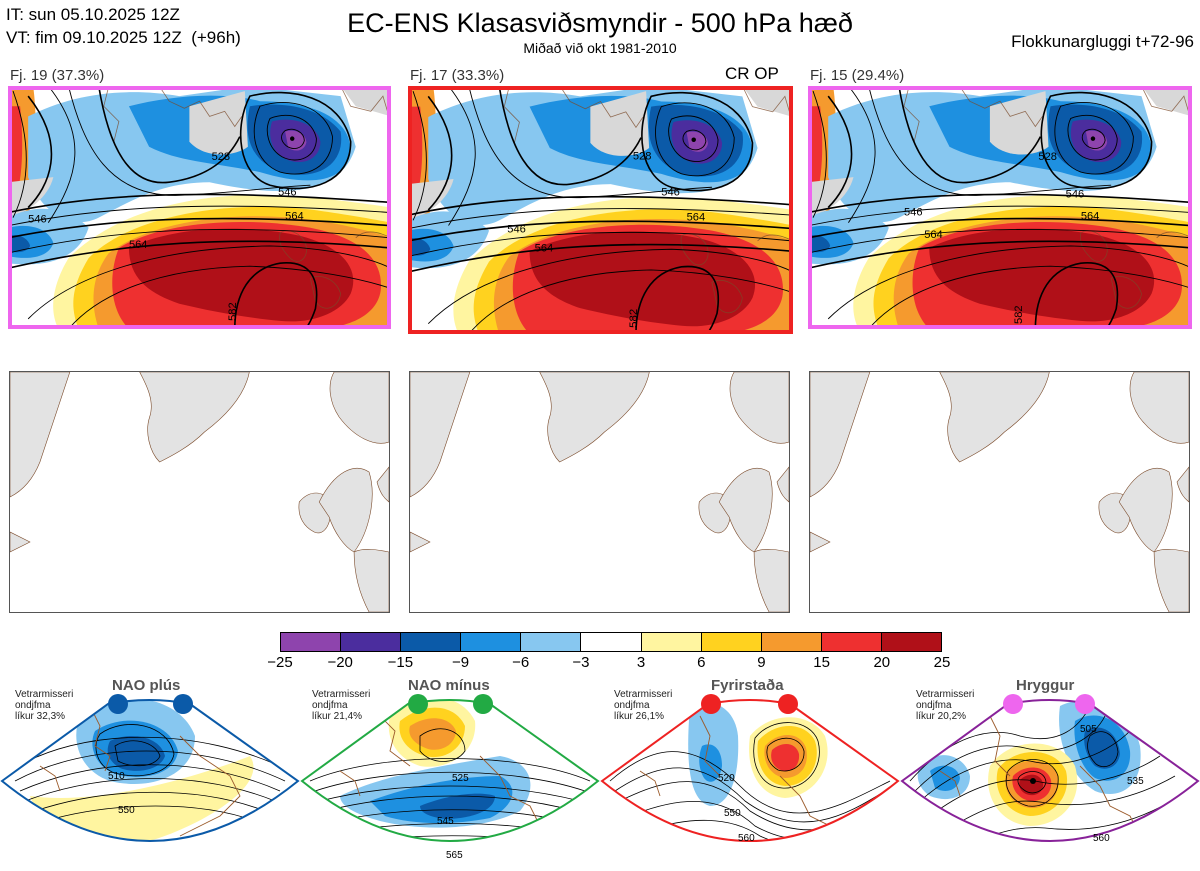 This screenshot has width=1200, height=871. Describe the element at coordinates (521, 662) in the screenshot. I see `colorbar-tick-label: −6` at that location.